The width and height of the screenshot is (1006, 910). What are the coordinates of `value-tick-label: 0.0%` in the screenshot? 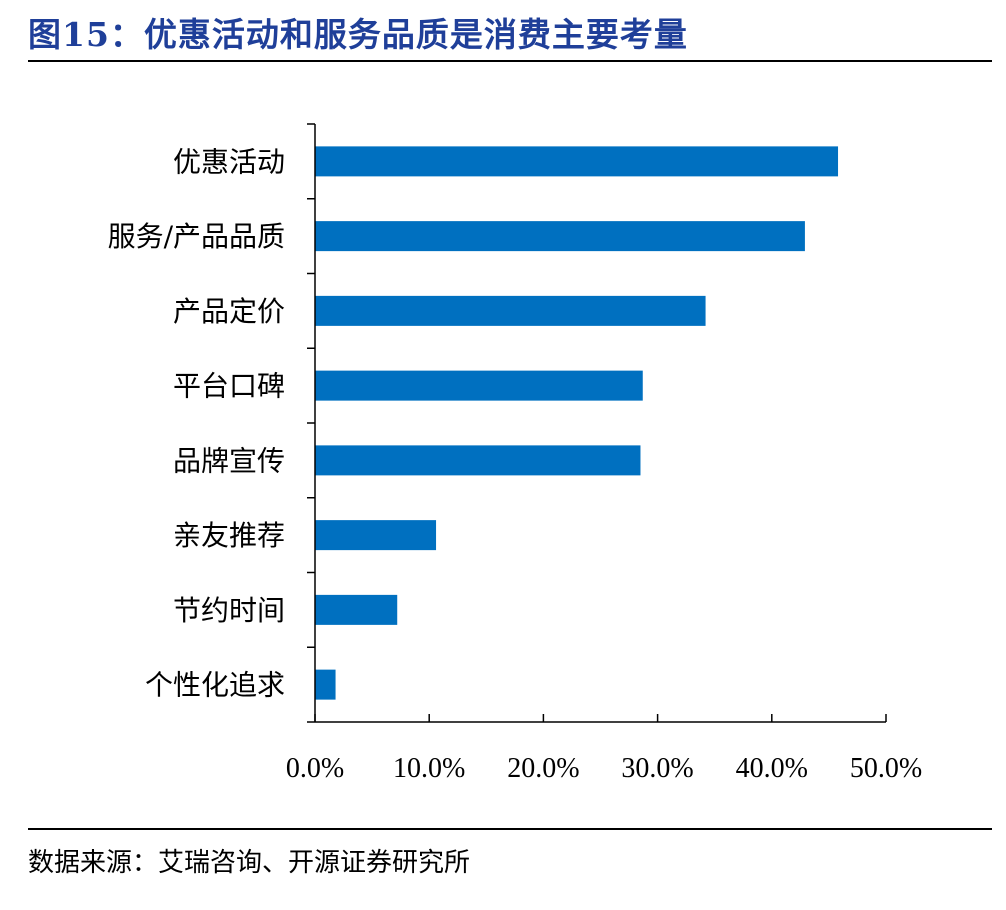 It's located at (315, 768).